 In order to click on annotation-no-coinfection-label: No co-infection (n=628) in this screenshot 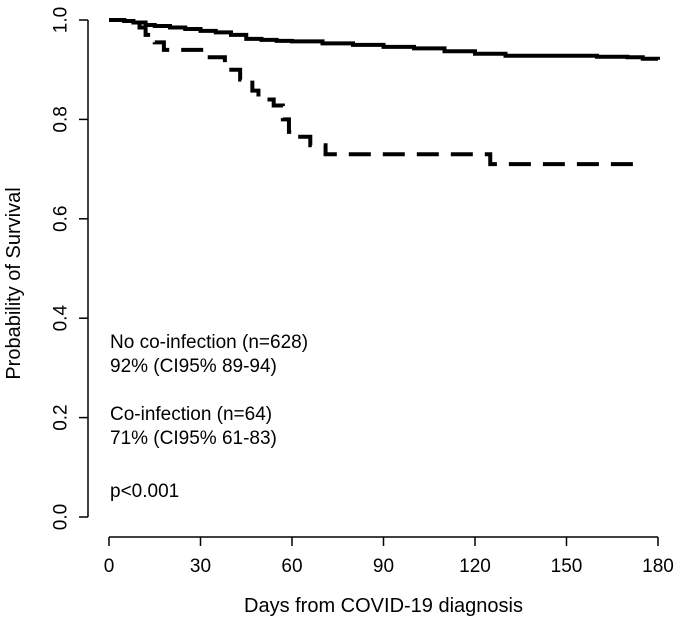, I will do `click(209, 342)`.